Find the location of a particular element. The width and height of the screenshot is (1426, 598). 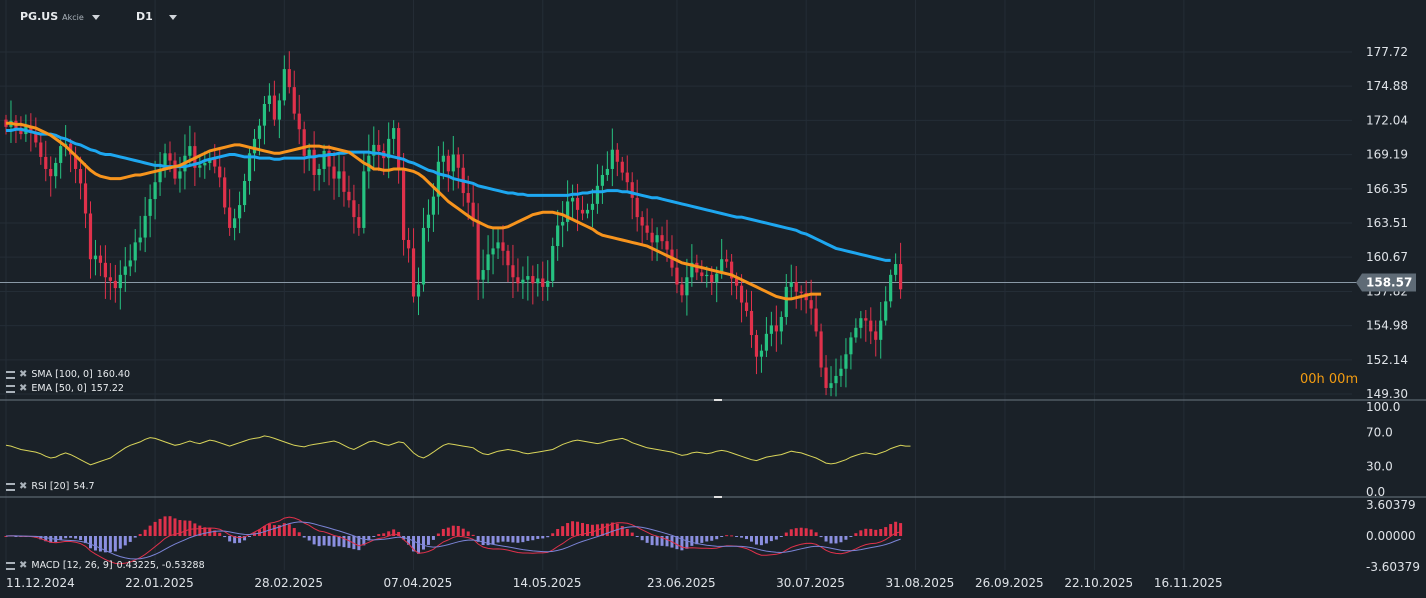

price-tick-label: 166.35 is located at coordinates (1387, 189).